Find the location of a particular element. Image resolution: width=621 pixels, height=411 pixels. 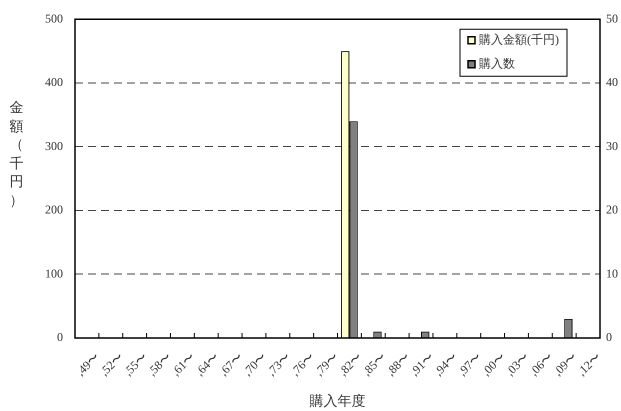

y-axis-title: 金額（千円） is located at coordinates (16, 155).